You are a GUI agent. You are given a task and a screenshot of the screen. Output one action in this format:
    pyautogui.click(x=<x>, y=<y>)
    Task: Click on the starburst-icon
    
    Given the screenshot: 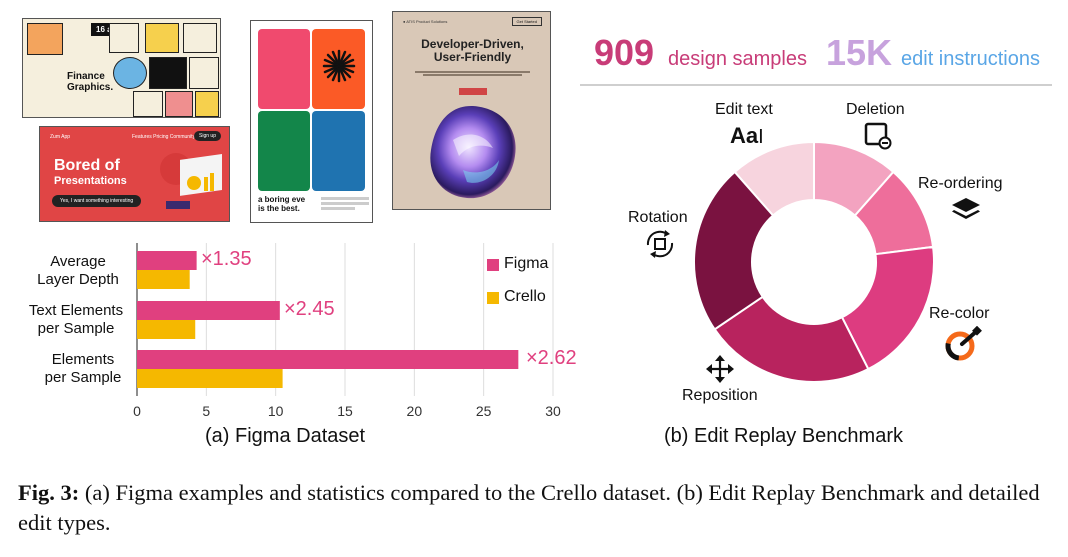 What is the action you would take?
    pyautogui.click(x=339, y=66)
    